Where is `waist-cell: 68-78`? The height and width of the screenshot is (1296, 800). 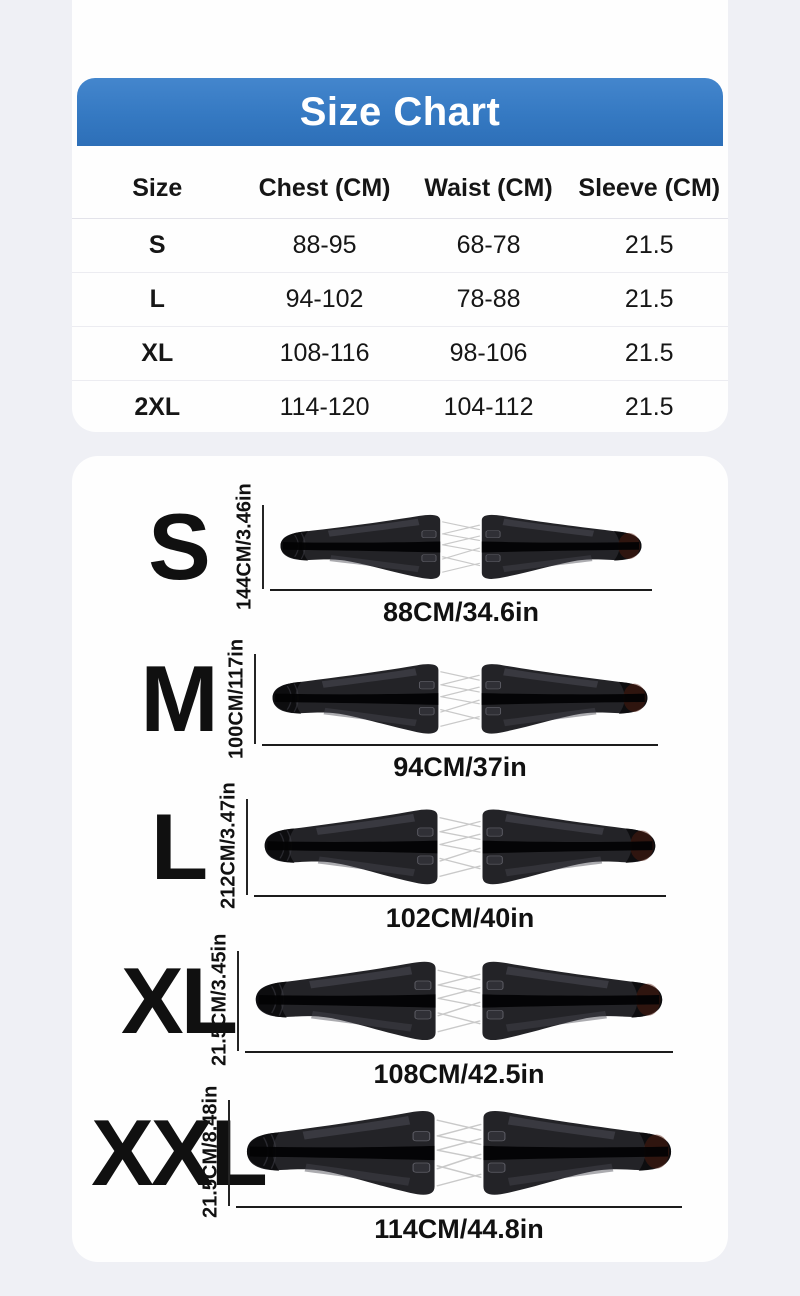
waist-cell: 68-78 is located at coordinates (488, 245).